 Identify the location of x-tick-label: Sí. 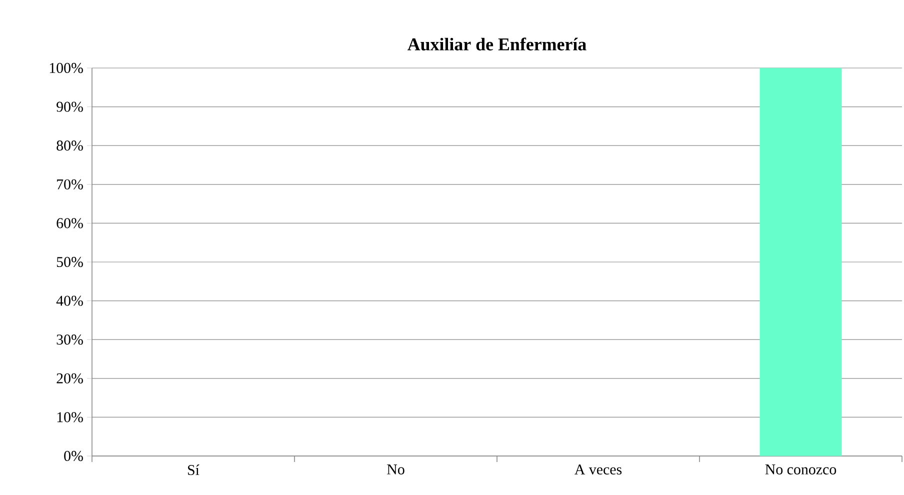
(194, 470).